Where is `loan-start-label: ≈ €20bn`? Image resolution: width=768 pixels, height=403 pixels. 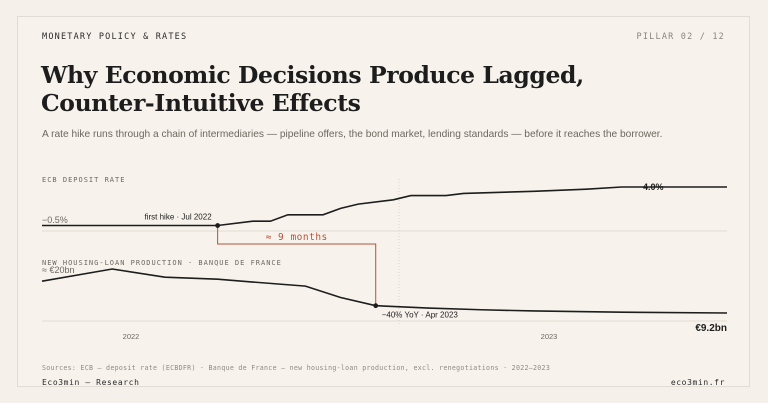 loan-start-label: ≈ €20bn is located at coordinates (58, 270).